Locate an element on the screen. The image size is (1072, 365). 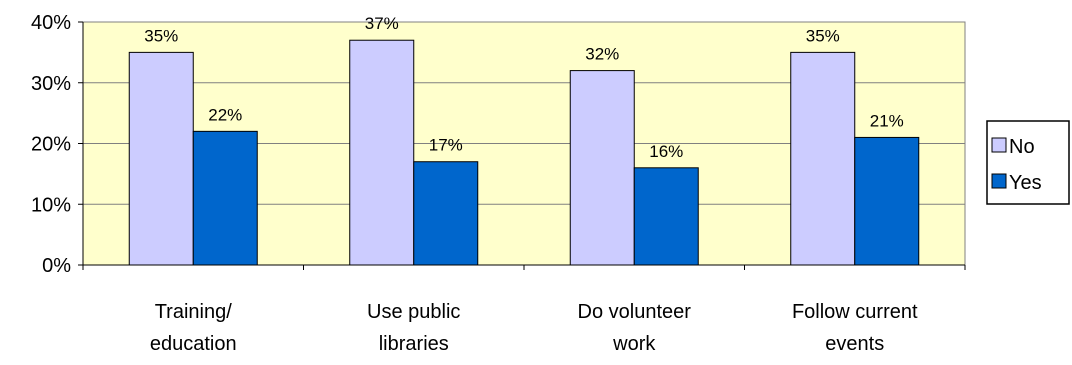
legend-label: Yes is located at coordinates (1025, 183).